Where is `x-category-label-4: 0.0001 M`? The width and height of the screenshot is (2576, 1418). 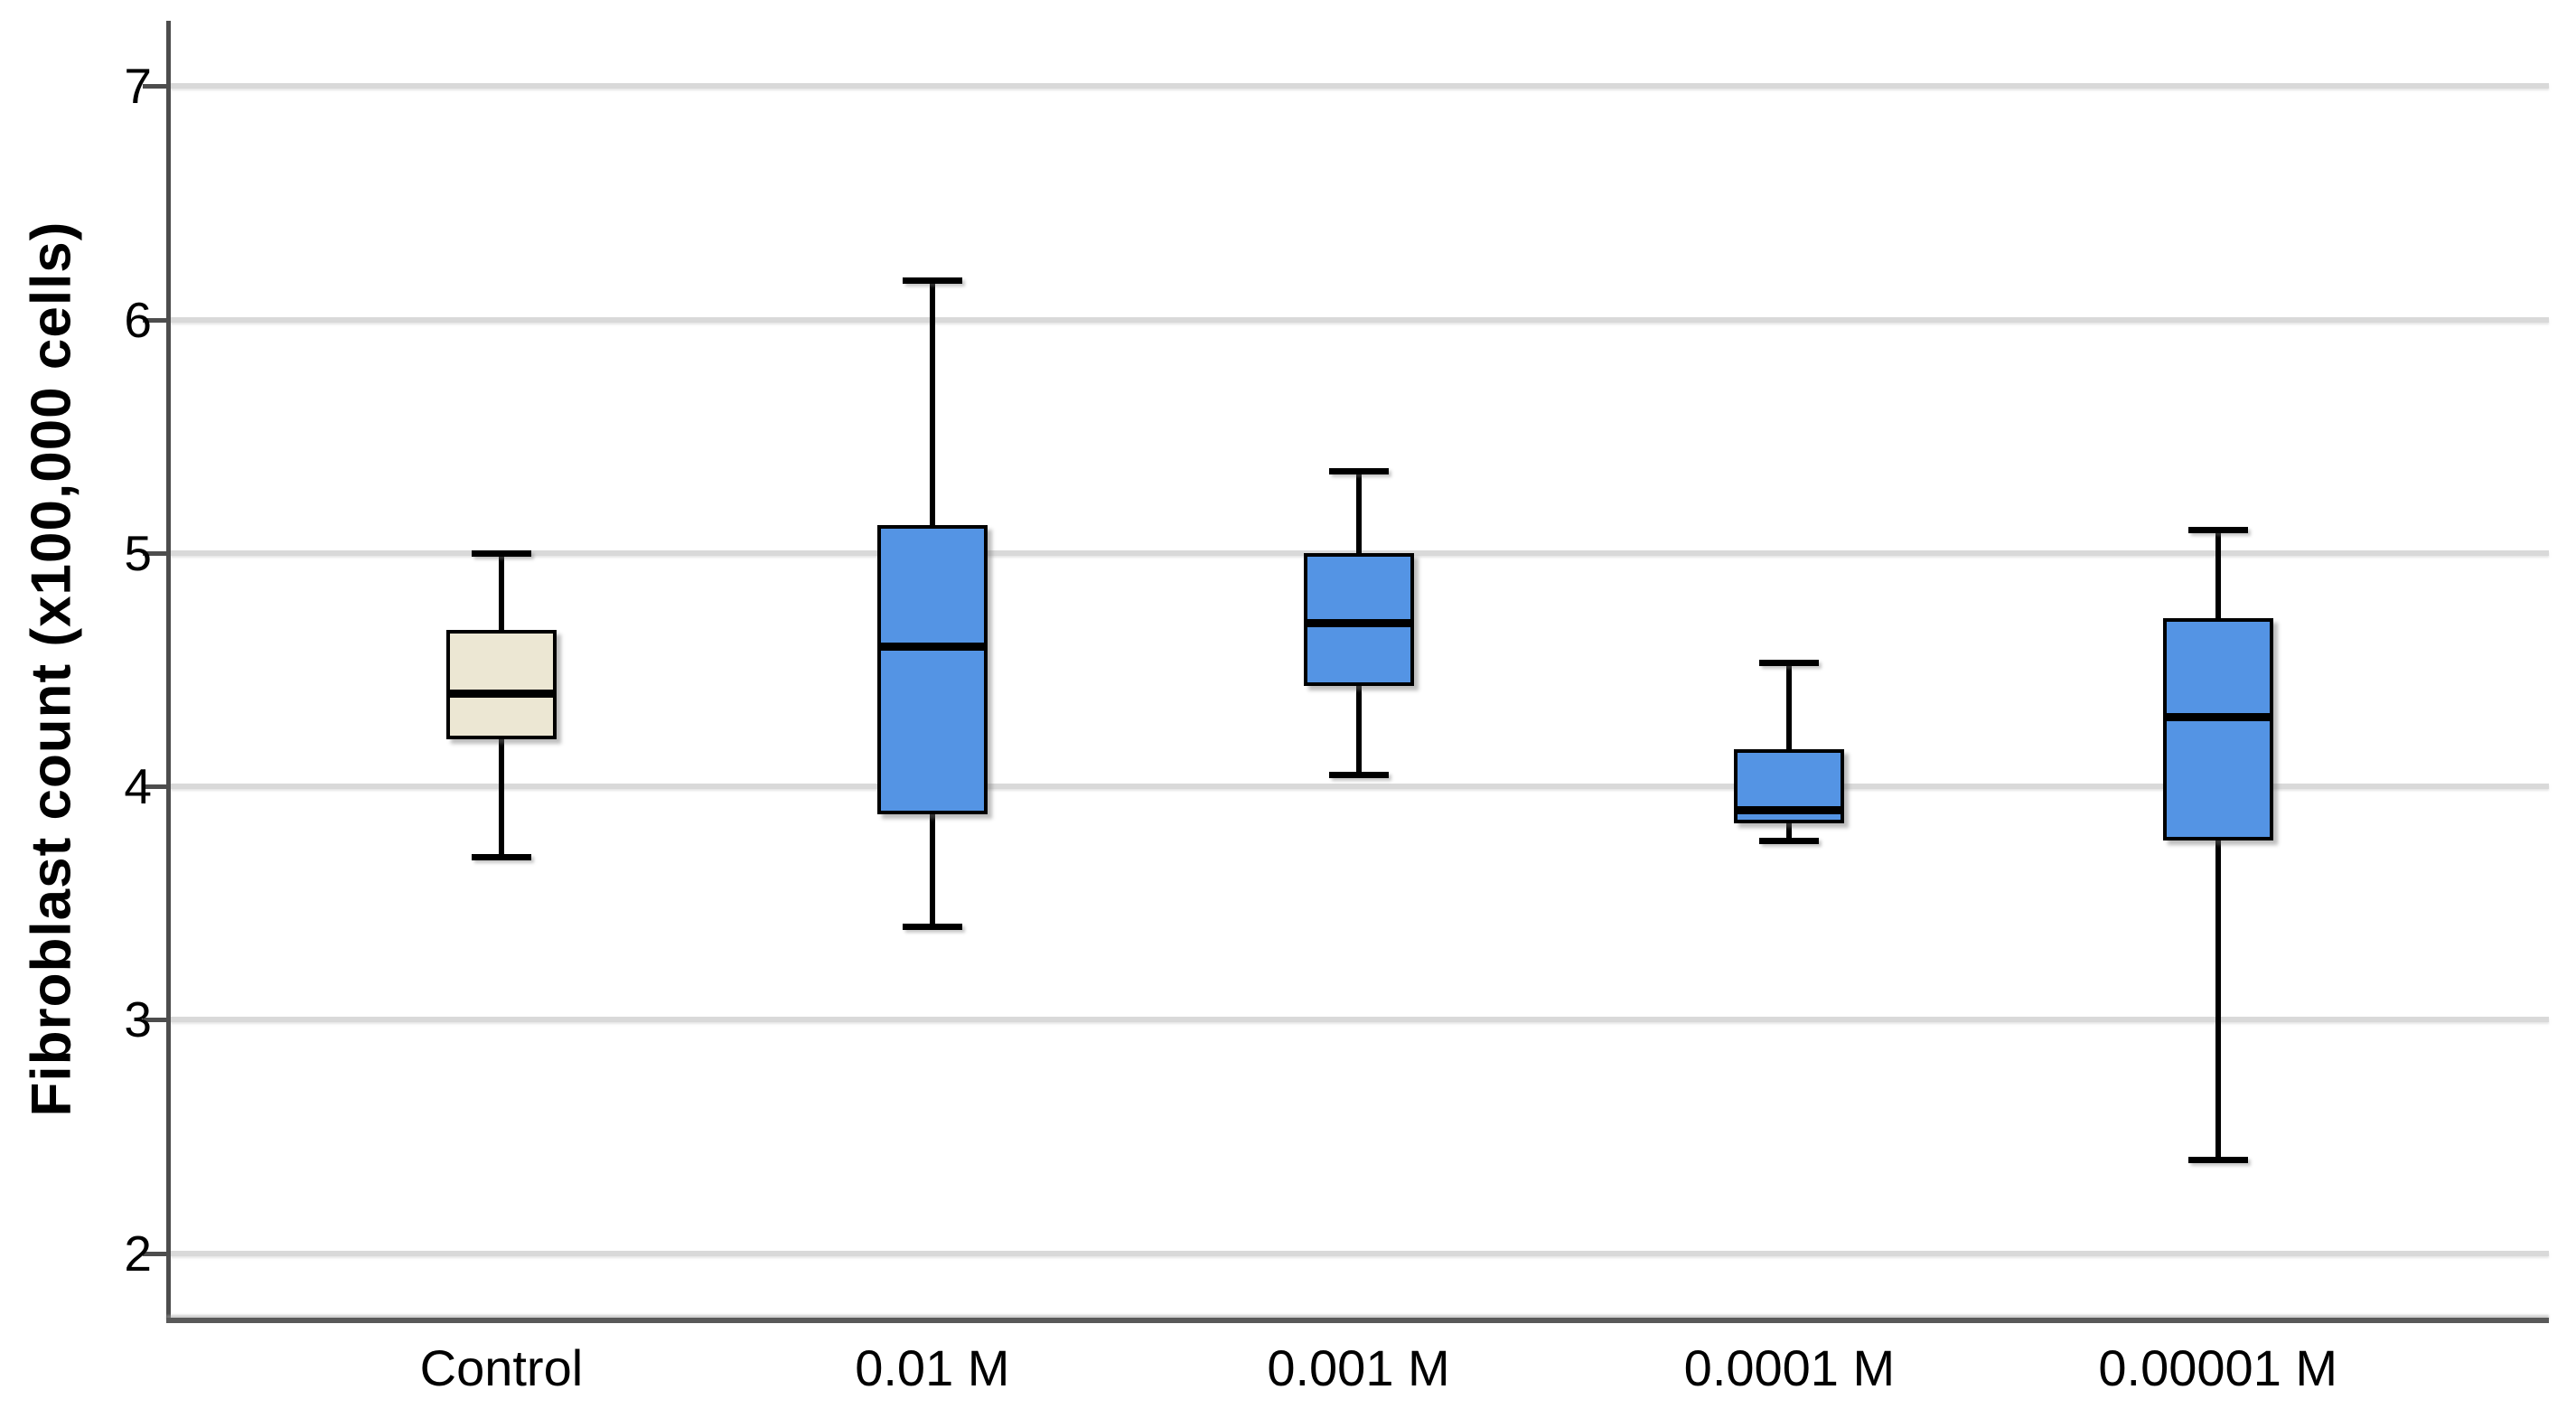
x-category-label-4: 0.0001 M is located at coordinates (1789, 1367).